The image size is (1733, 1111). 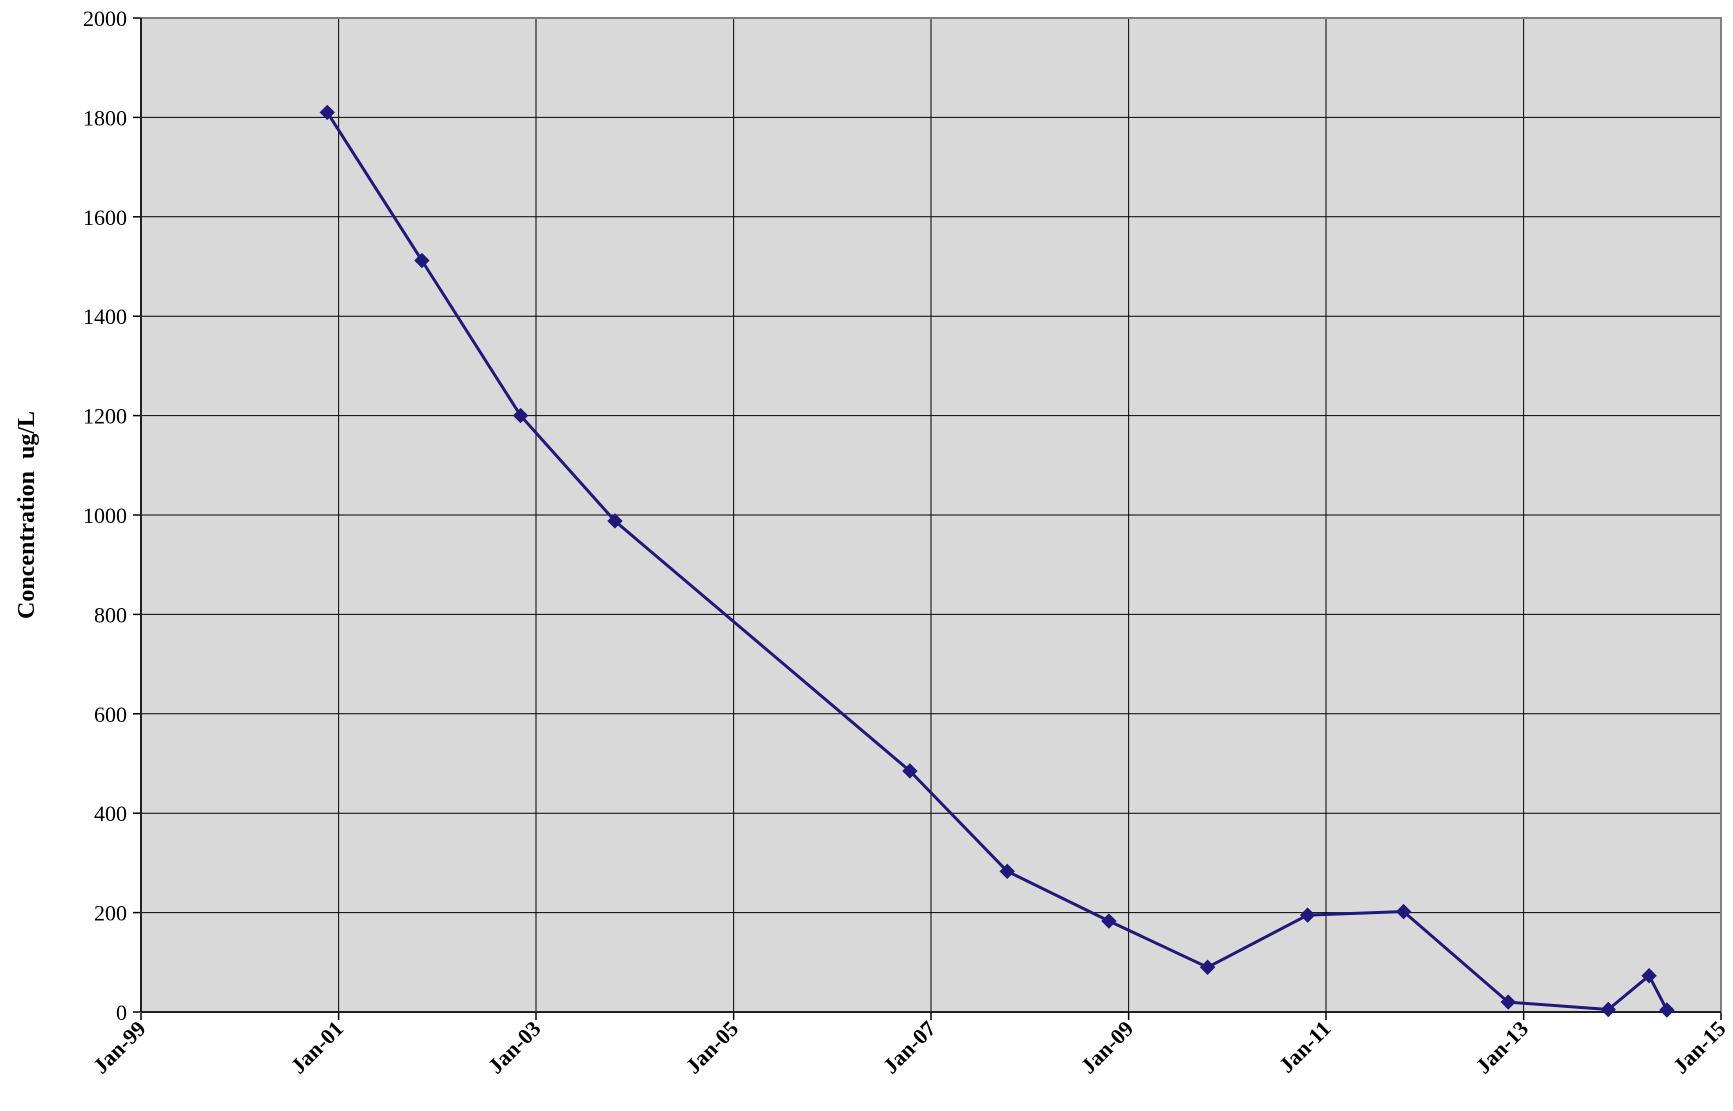 I want to click on x-tick-label: Jan-11, so click(x=1305, y=1047).